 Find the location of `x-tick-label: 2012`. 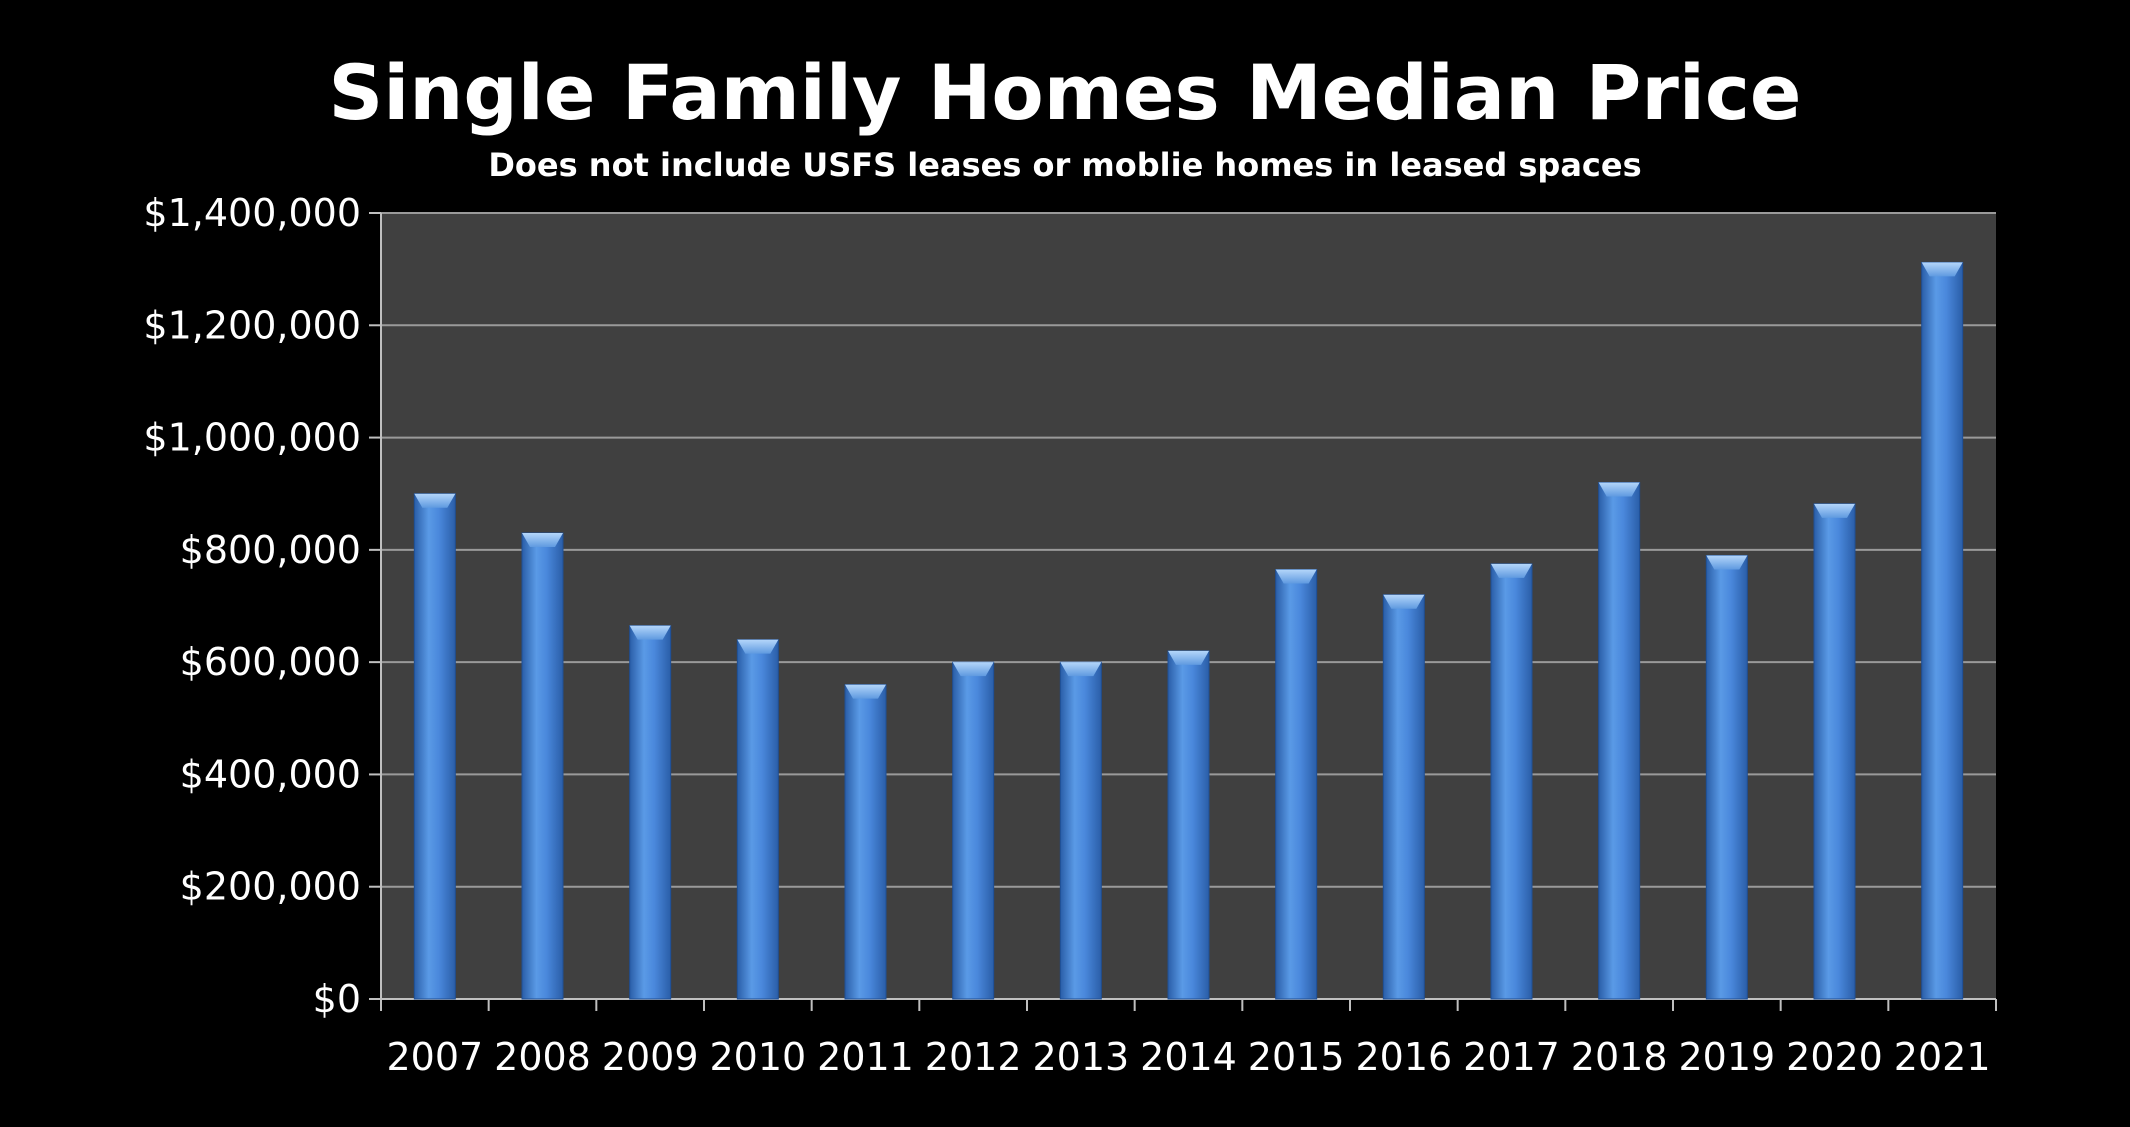

x-tick-label: 2012 is located at coordinates (973, 1057).